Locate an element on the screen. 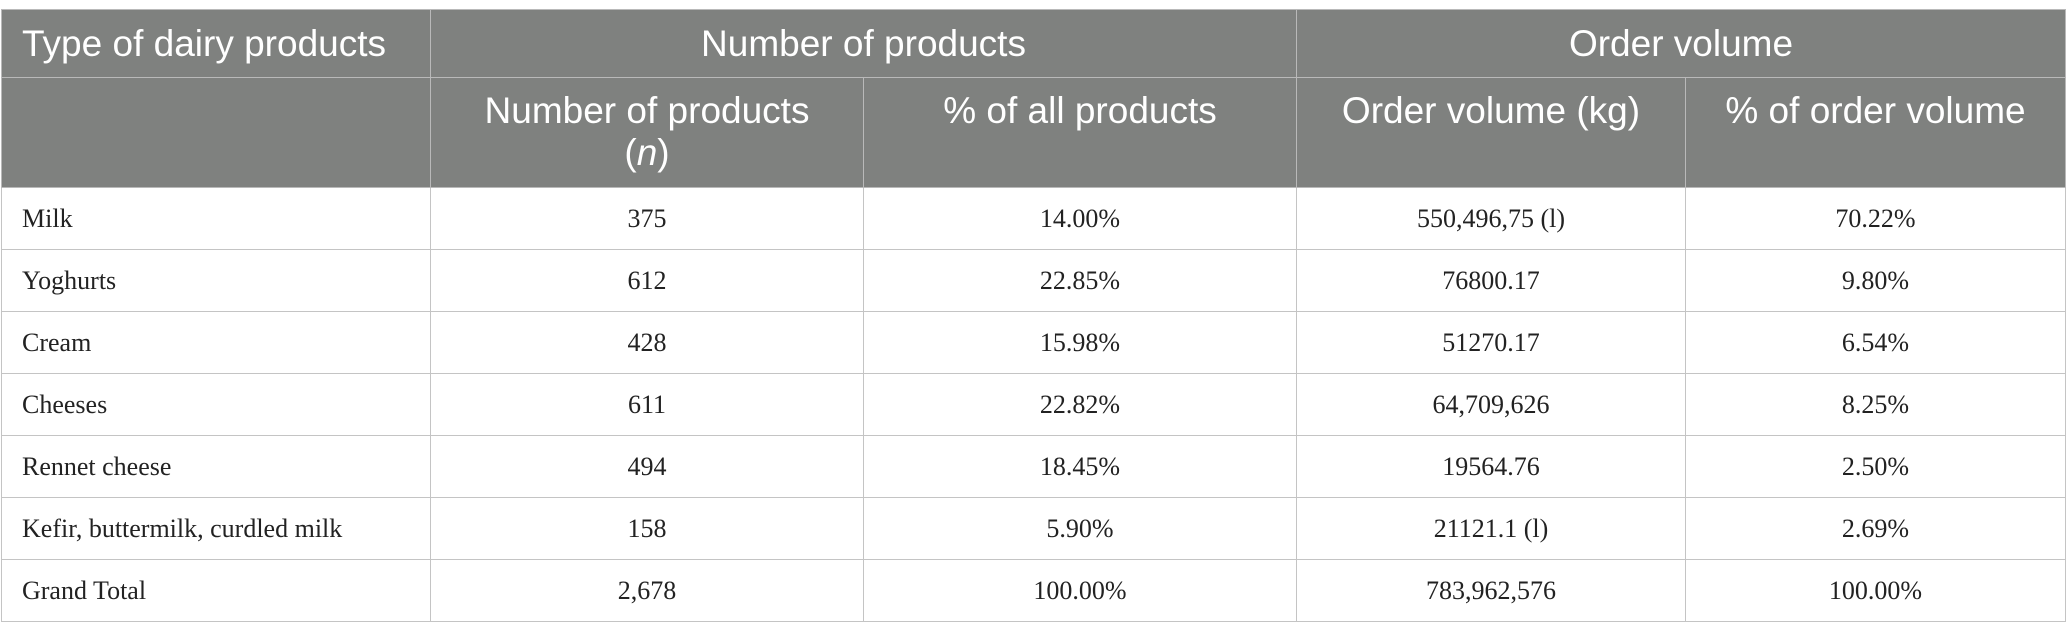  header-number-of-products-n: Number of products (n) is located at coordinates (647, 132).